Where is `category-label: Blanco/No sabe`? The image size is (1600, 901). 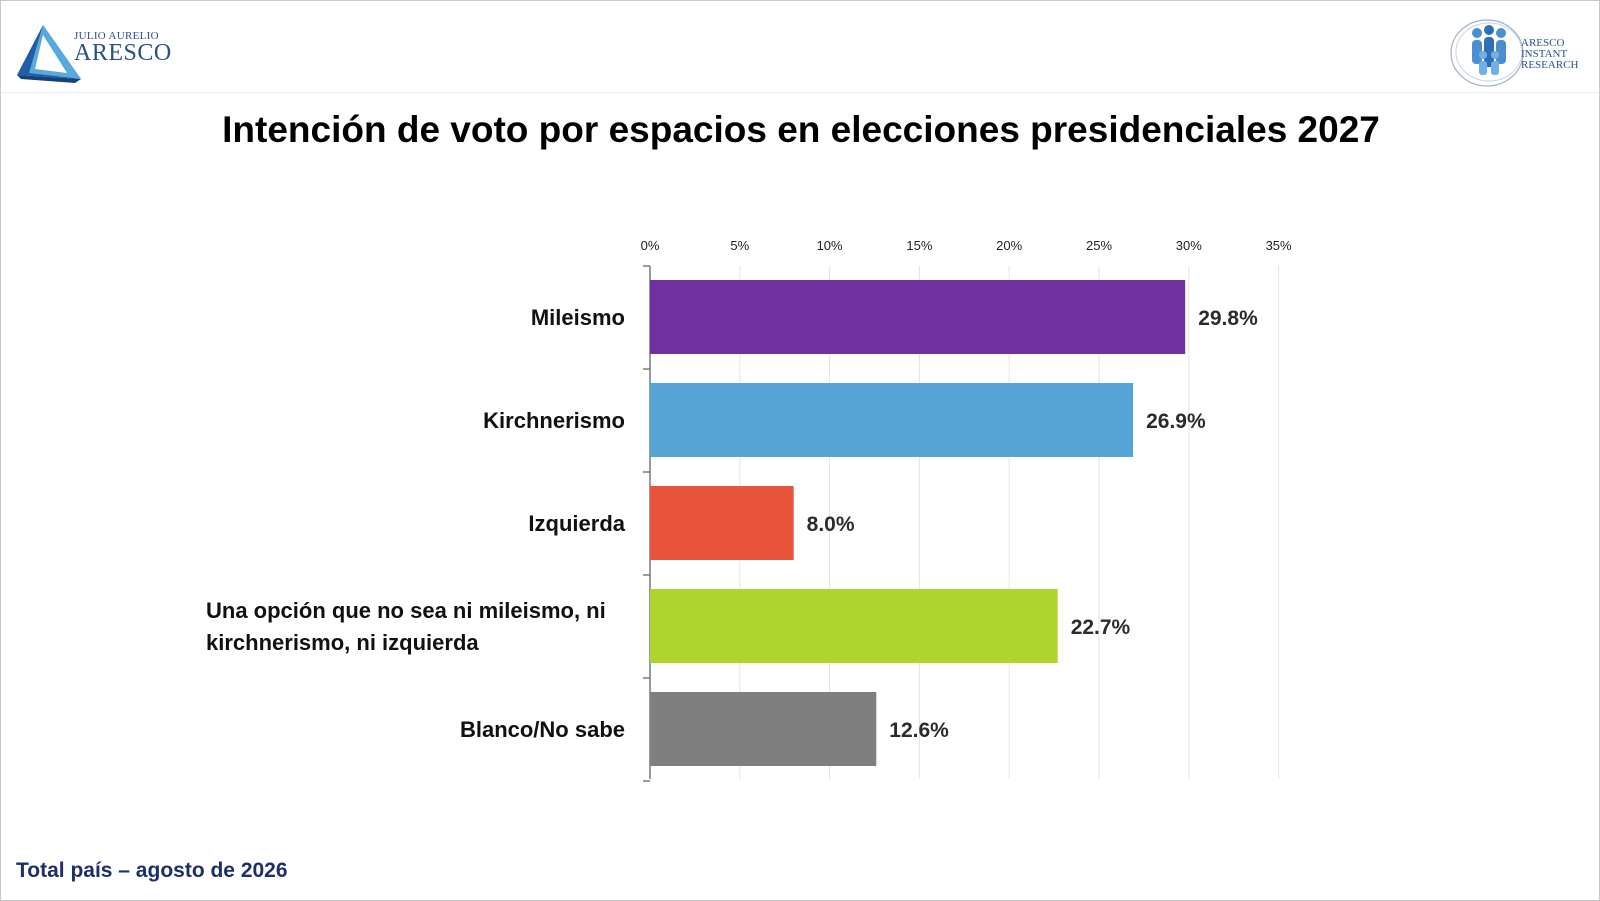 category-label: Blanco/No sabe is located at coordinates (542, 729).